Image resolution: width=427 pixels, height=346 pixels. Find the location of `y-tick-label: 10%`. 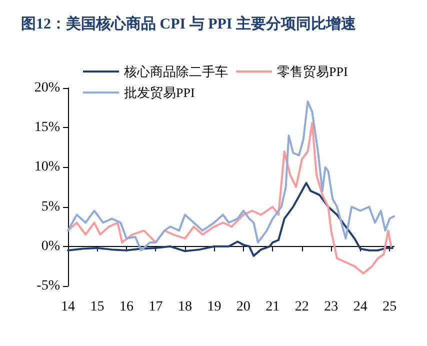

y-tick-label: 10% is located at coordinates (47, 167).